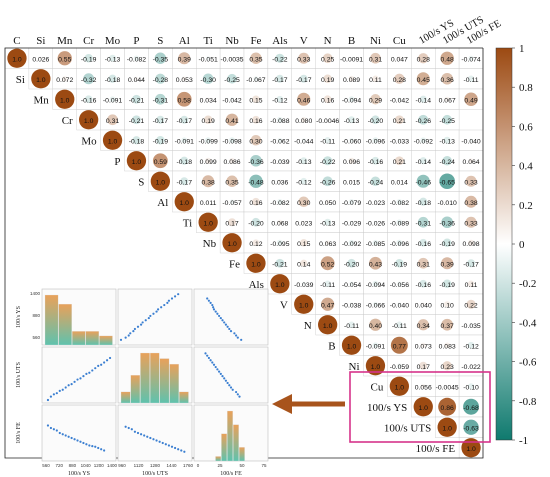 The image size is (550, 477). I want to click on correlation-value: -0.19, so click(89, 59).